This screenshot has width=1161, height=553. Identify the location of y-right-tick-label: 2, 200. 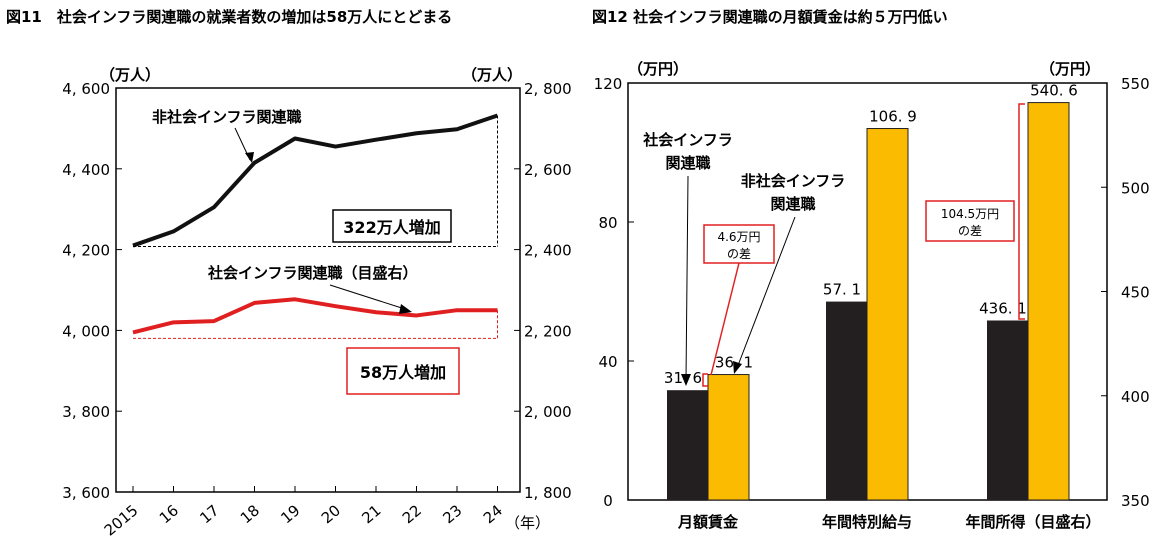
(548, 331).